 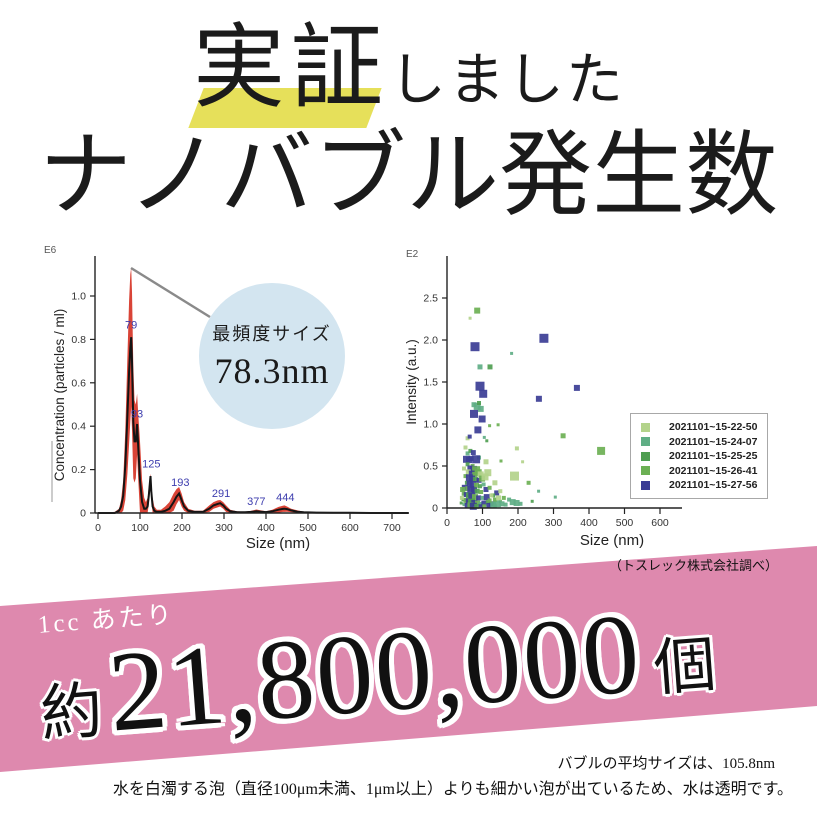 I want to click on footer-average-size: バブルの平均サイズは、105.8nm, so click(x=666, y=764).